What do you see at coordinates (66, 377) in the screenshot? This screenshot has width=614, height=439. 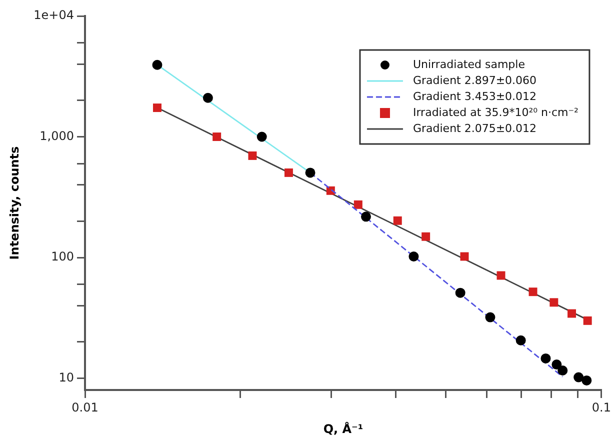 I see `y-tick-label: 10` at bounding box center [66, 377].